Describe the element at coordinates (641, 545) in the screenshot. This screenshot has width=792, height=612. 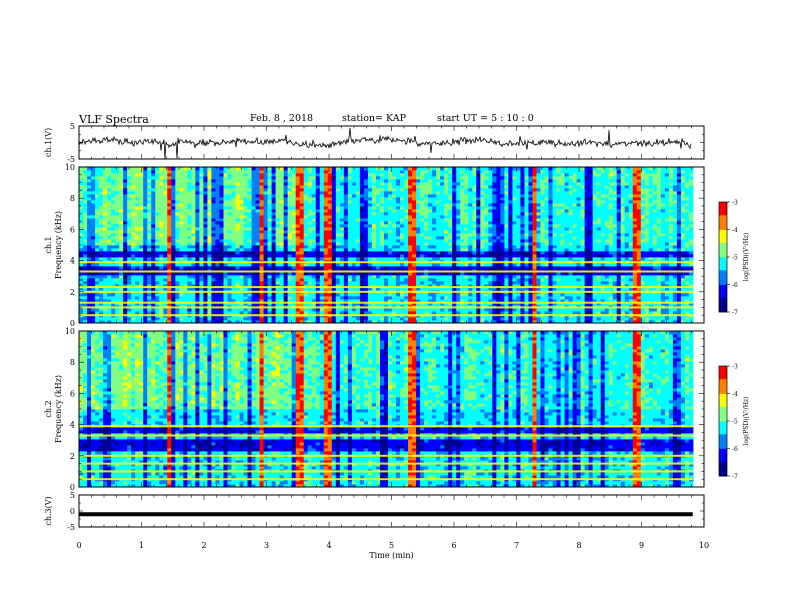
I see `xtick-label: 9` at that location.